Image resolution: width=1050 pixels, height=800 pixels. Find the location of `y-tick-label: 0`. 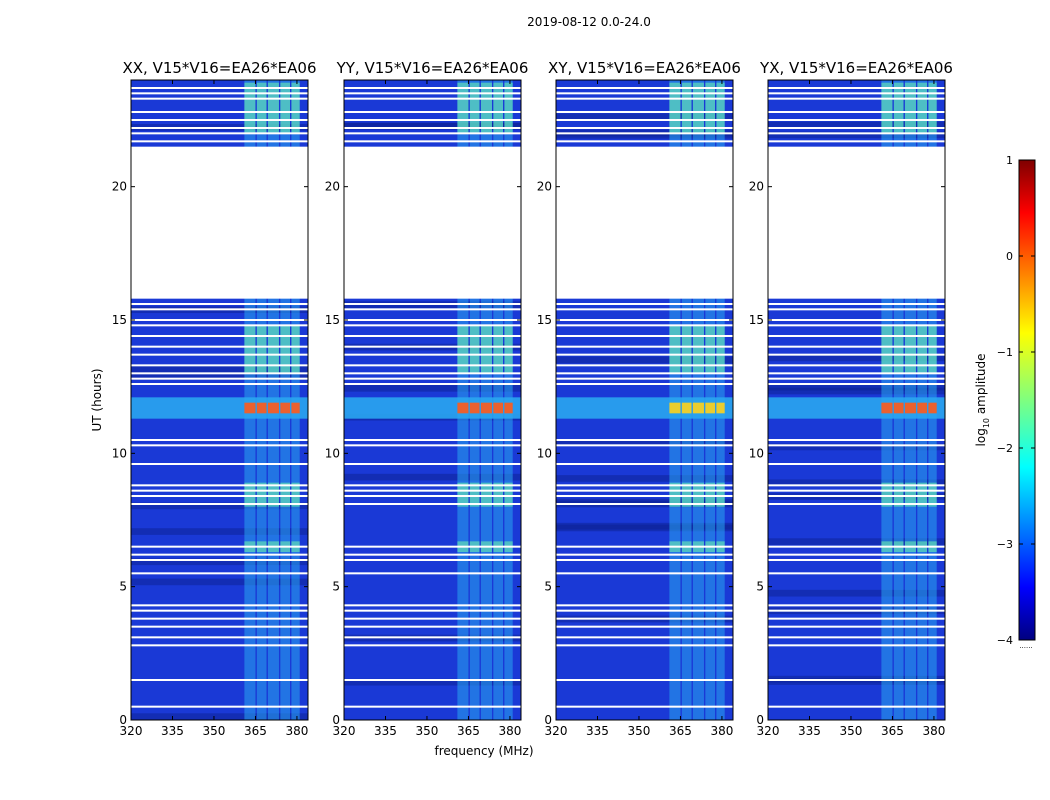

y-tick-label: 0 is located at coordinates (336, 720).